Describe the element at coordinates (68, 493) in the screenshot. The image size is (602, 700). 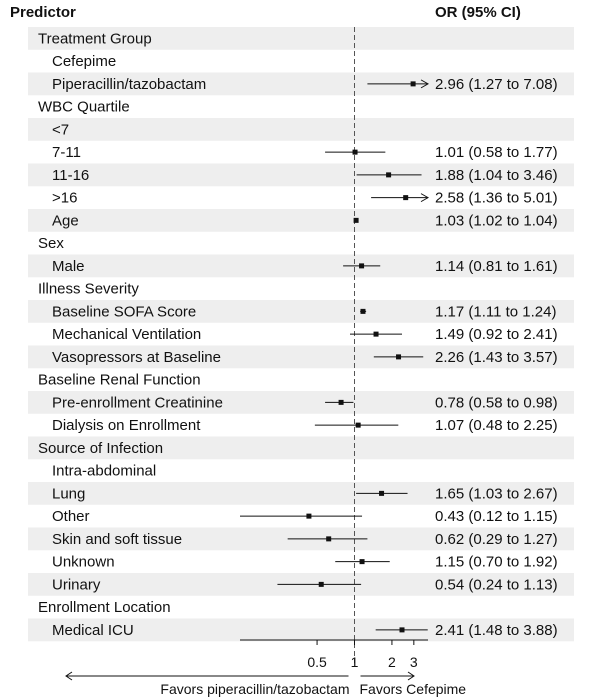
I see `row-label: Lung` at that location.